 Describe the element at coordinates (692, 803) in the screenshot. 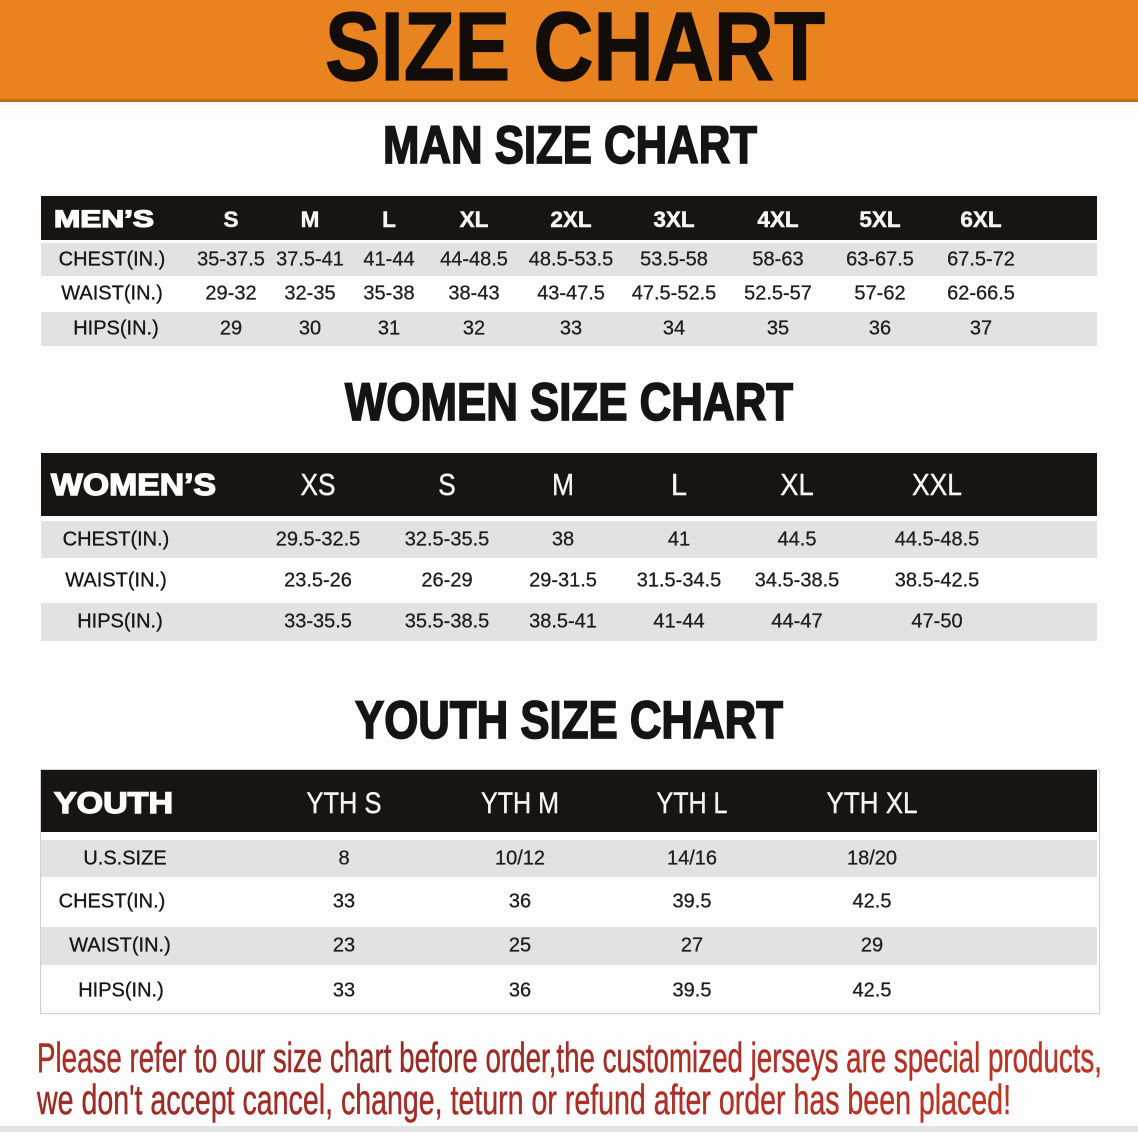

I see `svg-text: YTH L` at that location.